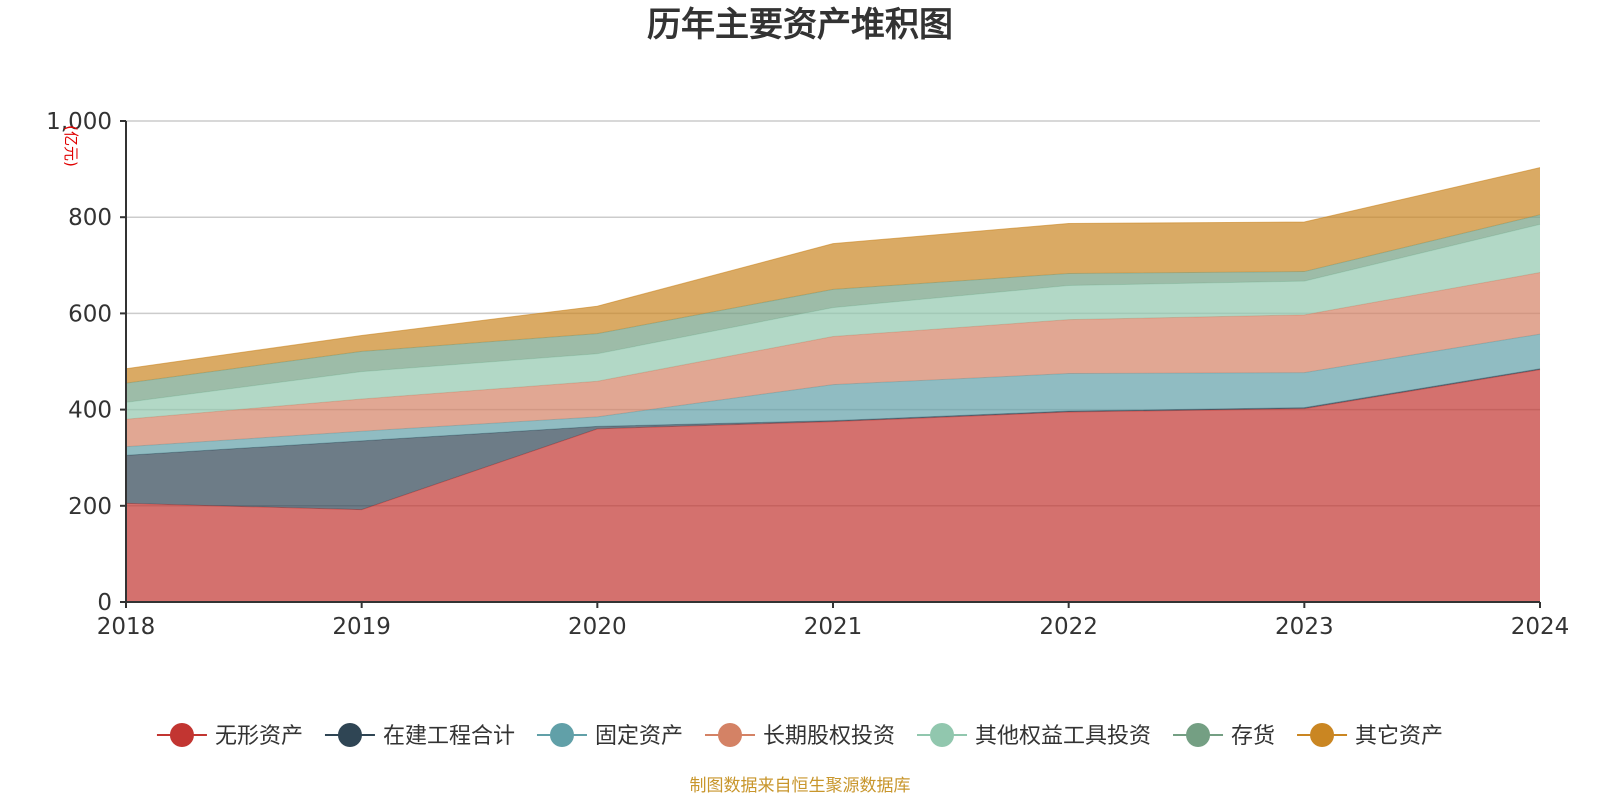 Image resolution: width=1600 pixels, height=800 pixels. I want to click on x-tick-label: 2021, so click(833, 627).